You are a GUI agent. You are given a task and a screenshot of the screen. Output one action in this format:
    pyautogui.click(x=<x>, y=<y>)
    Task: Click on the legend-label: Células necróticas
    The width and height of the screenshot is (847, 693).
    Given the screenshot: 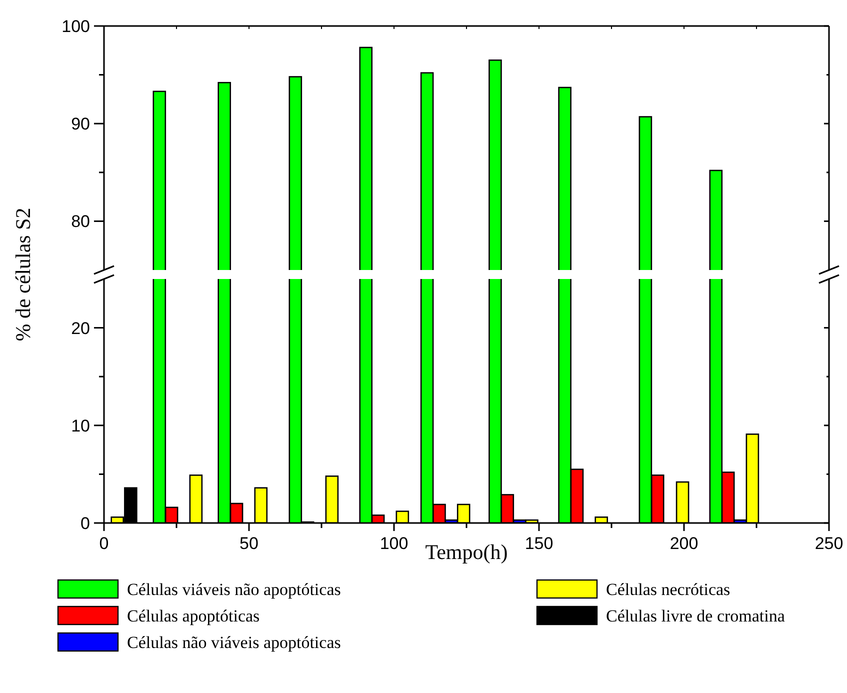 What is the action you would take?
    pyautogui.click(x=668, y=589)
    